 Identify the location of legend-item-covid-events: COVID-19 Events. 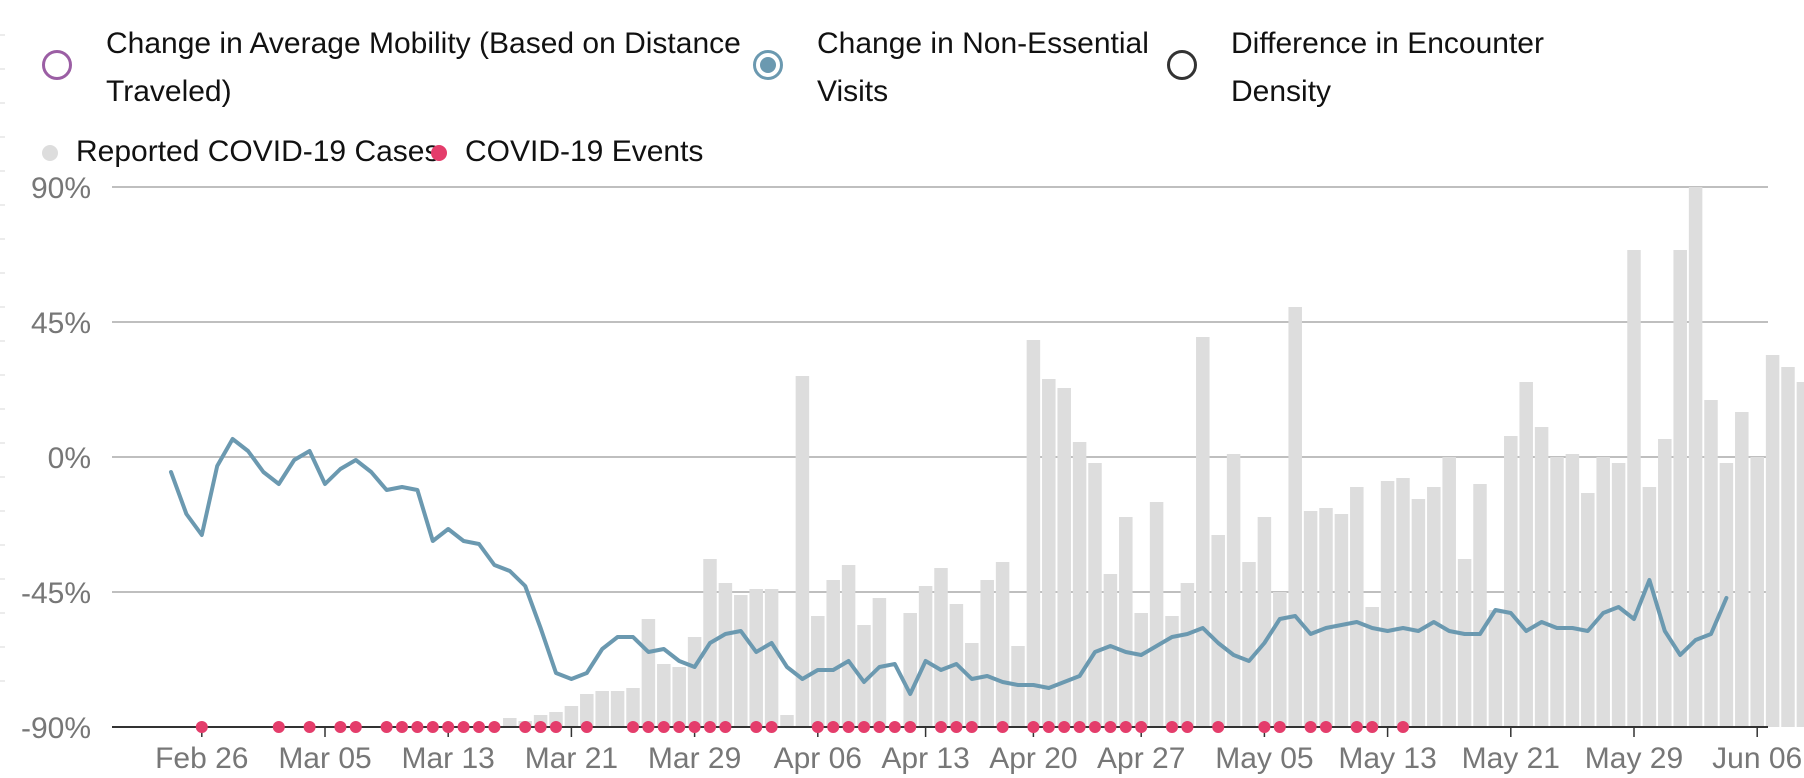
(567, 152).